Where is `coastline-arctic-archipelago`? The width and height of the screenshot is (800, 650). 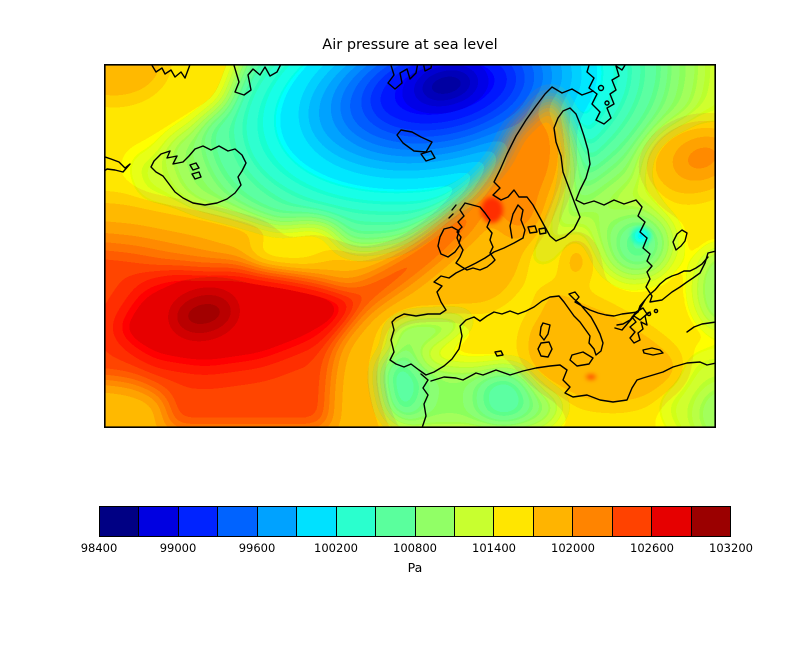
coastline-arctic-archipelago is located at coordinates (416, 145).